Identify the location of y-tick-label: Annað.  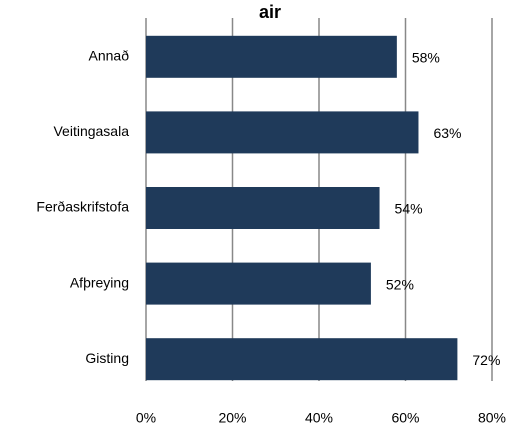
(109, 56).